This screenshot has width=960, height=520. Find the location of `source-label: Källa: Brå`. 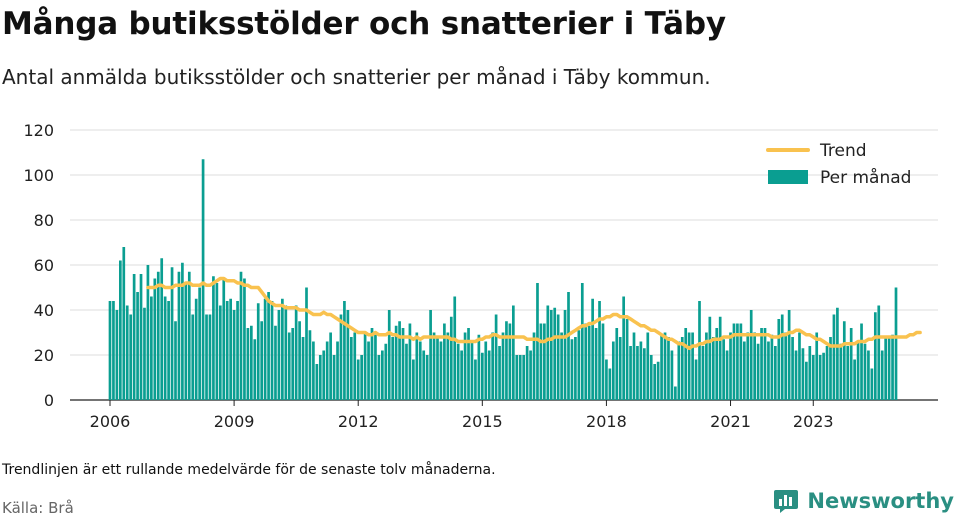

source-label: Källa: Brå is located at coordinates (38, 508).